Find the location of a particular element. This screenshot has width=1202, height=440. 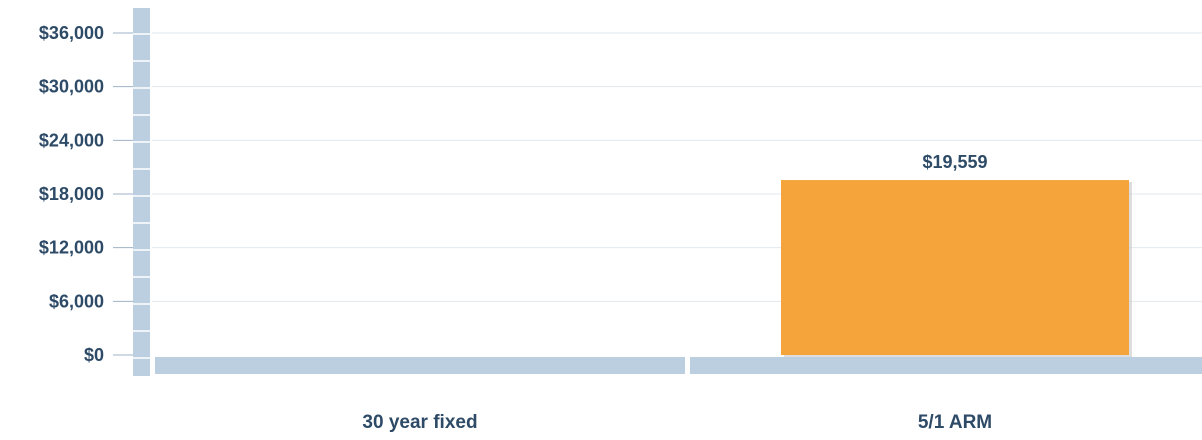

bar-value-label-1: $19,559 is located at coordinates (954, 162).